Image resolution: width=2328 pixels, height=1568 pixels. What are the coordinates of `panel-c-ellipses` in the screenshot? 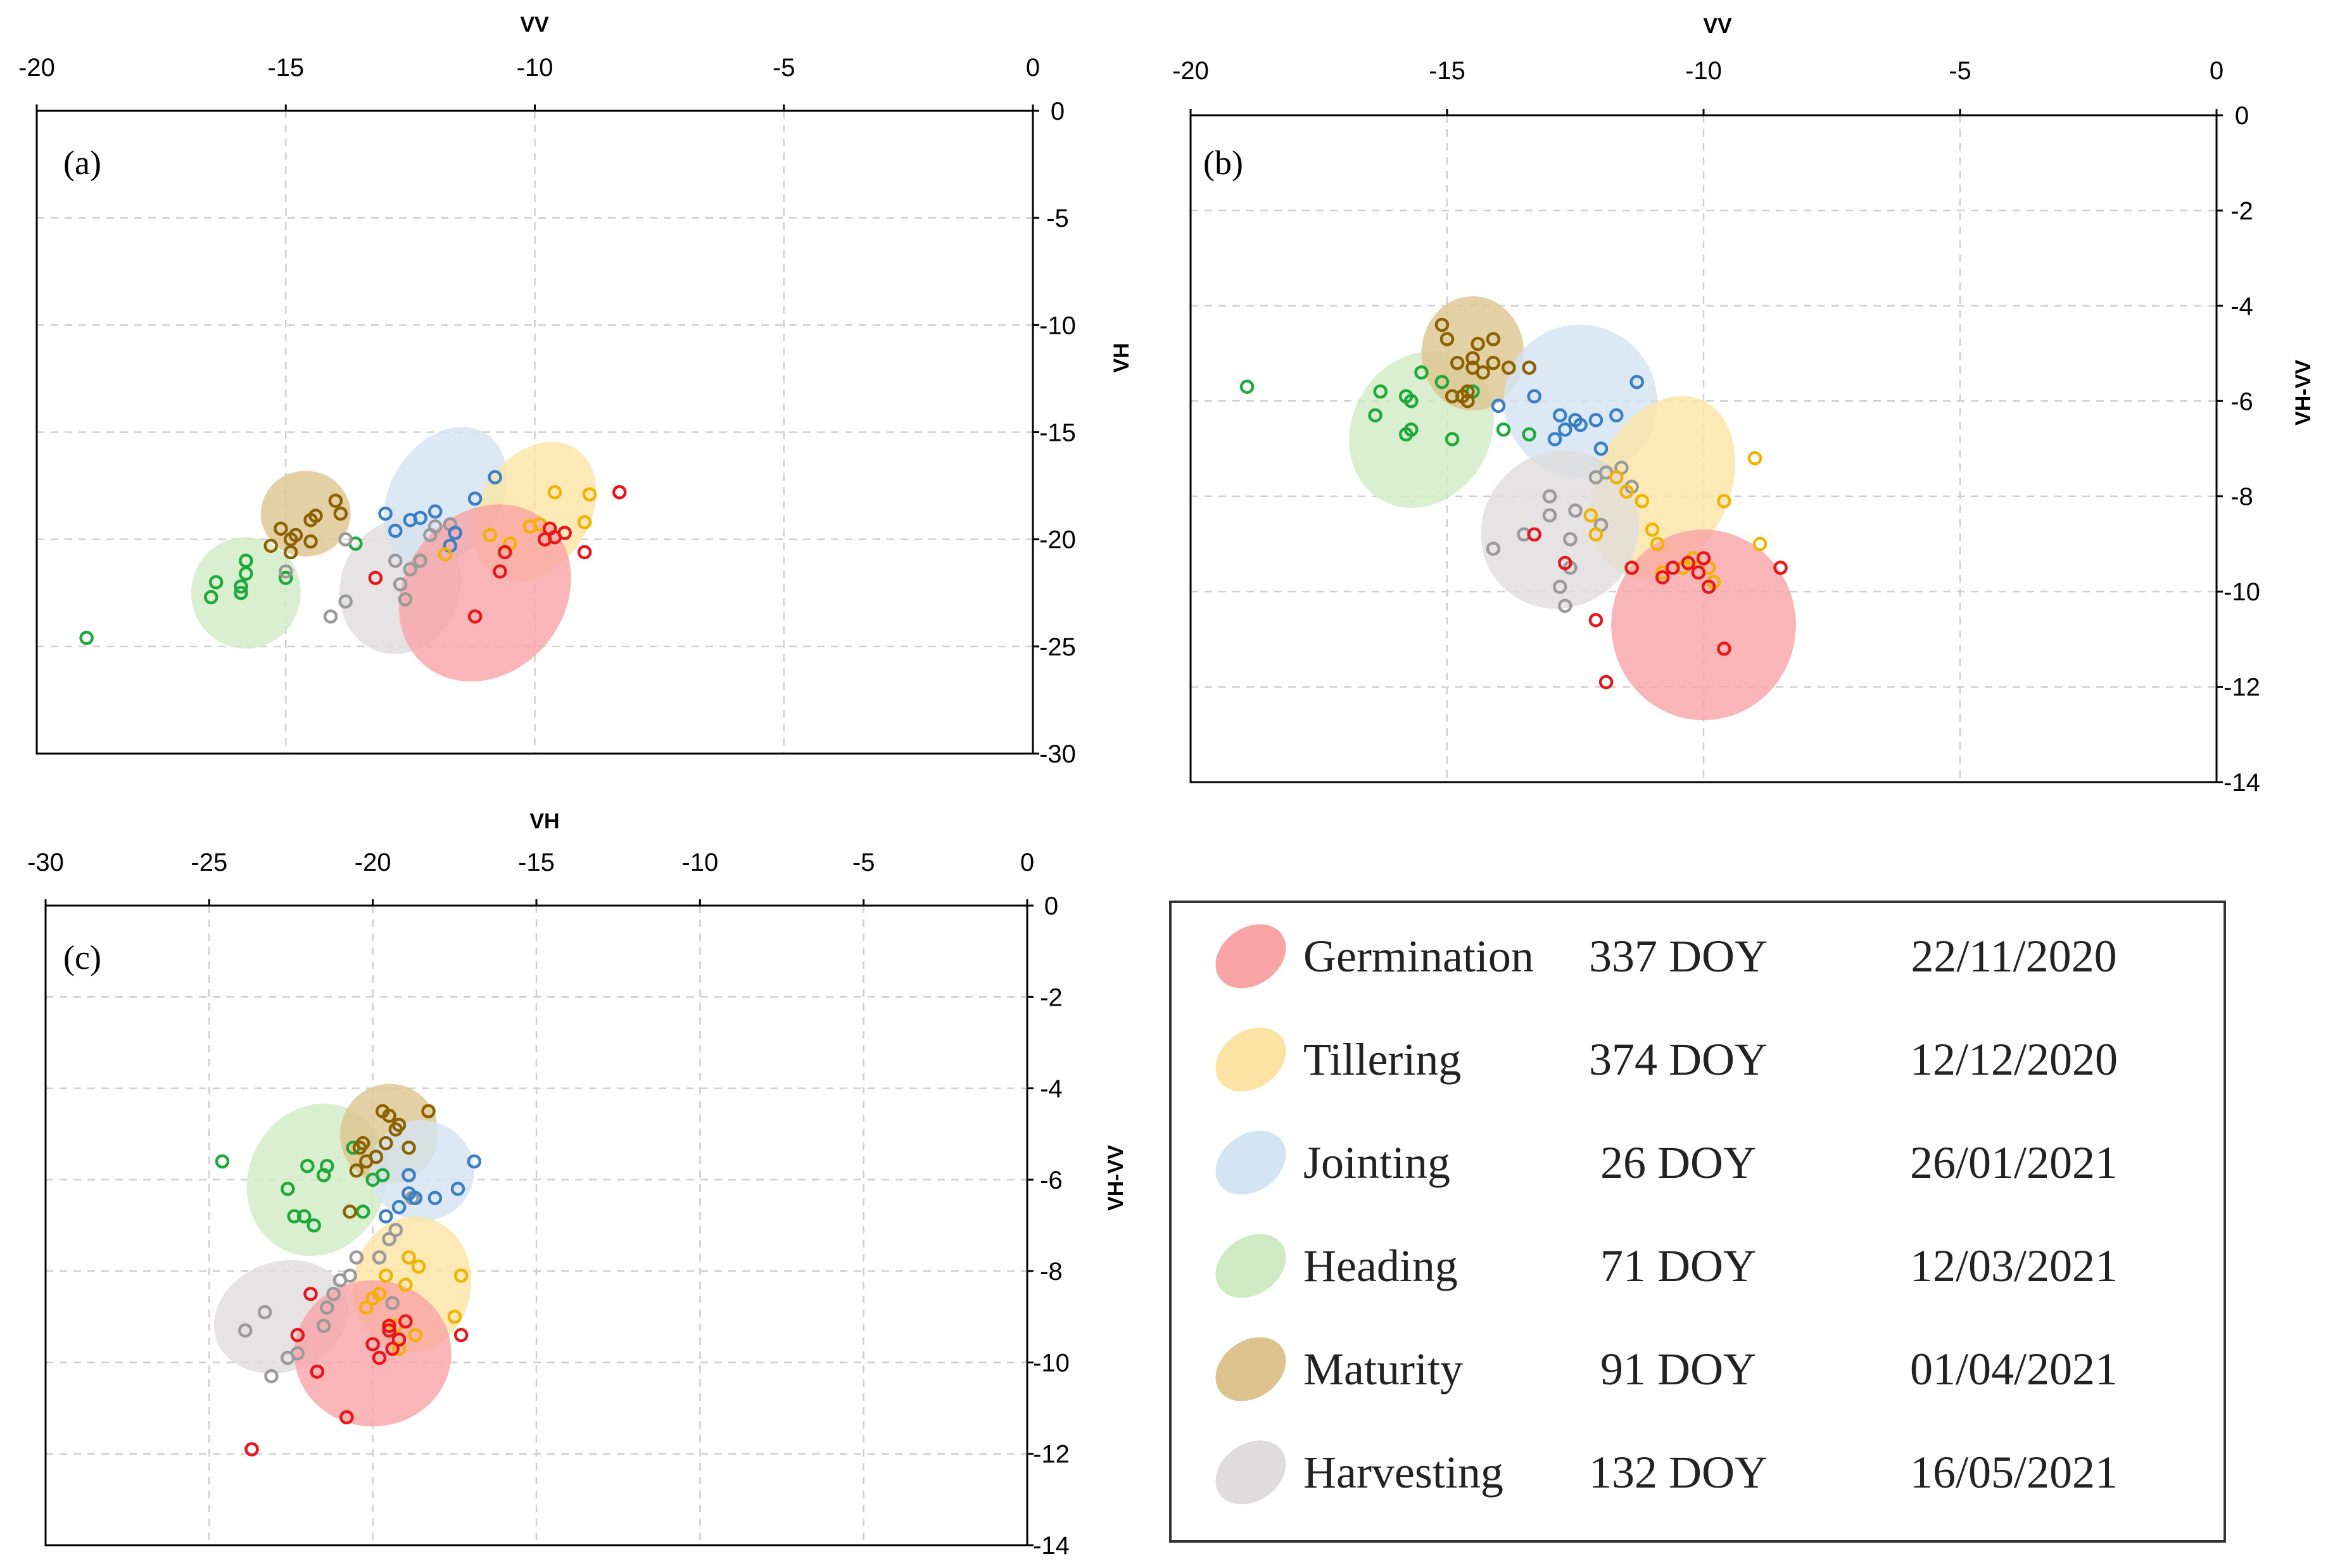 It's located at (343, 1255).